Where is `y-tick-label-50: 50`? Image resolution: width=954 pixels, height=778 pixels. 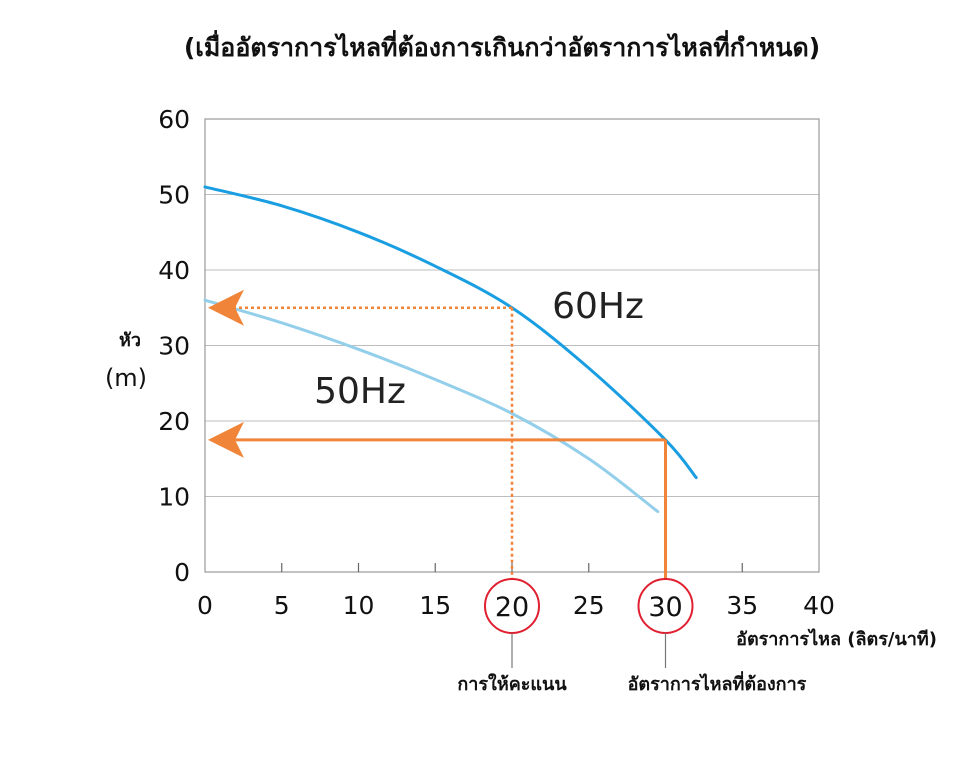 y-tick-label-50: 50 is located at coordinates (174, 195).